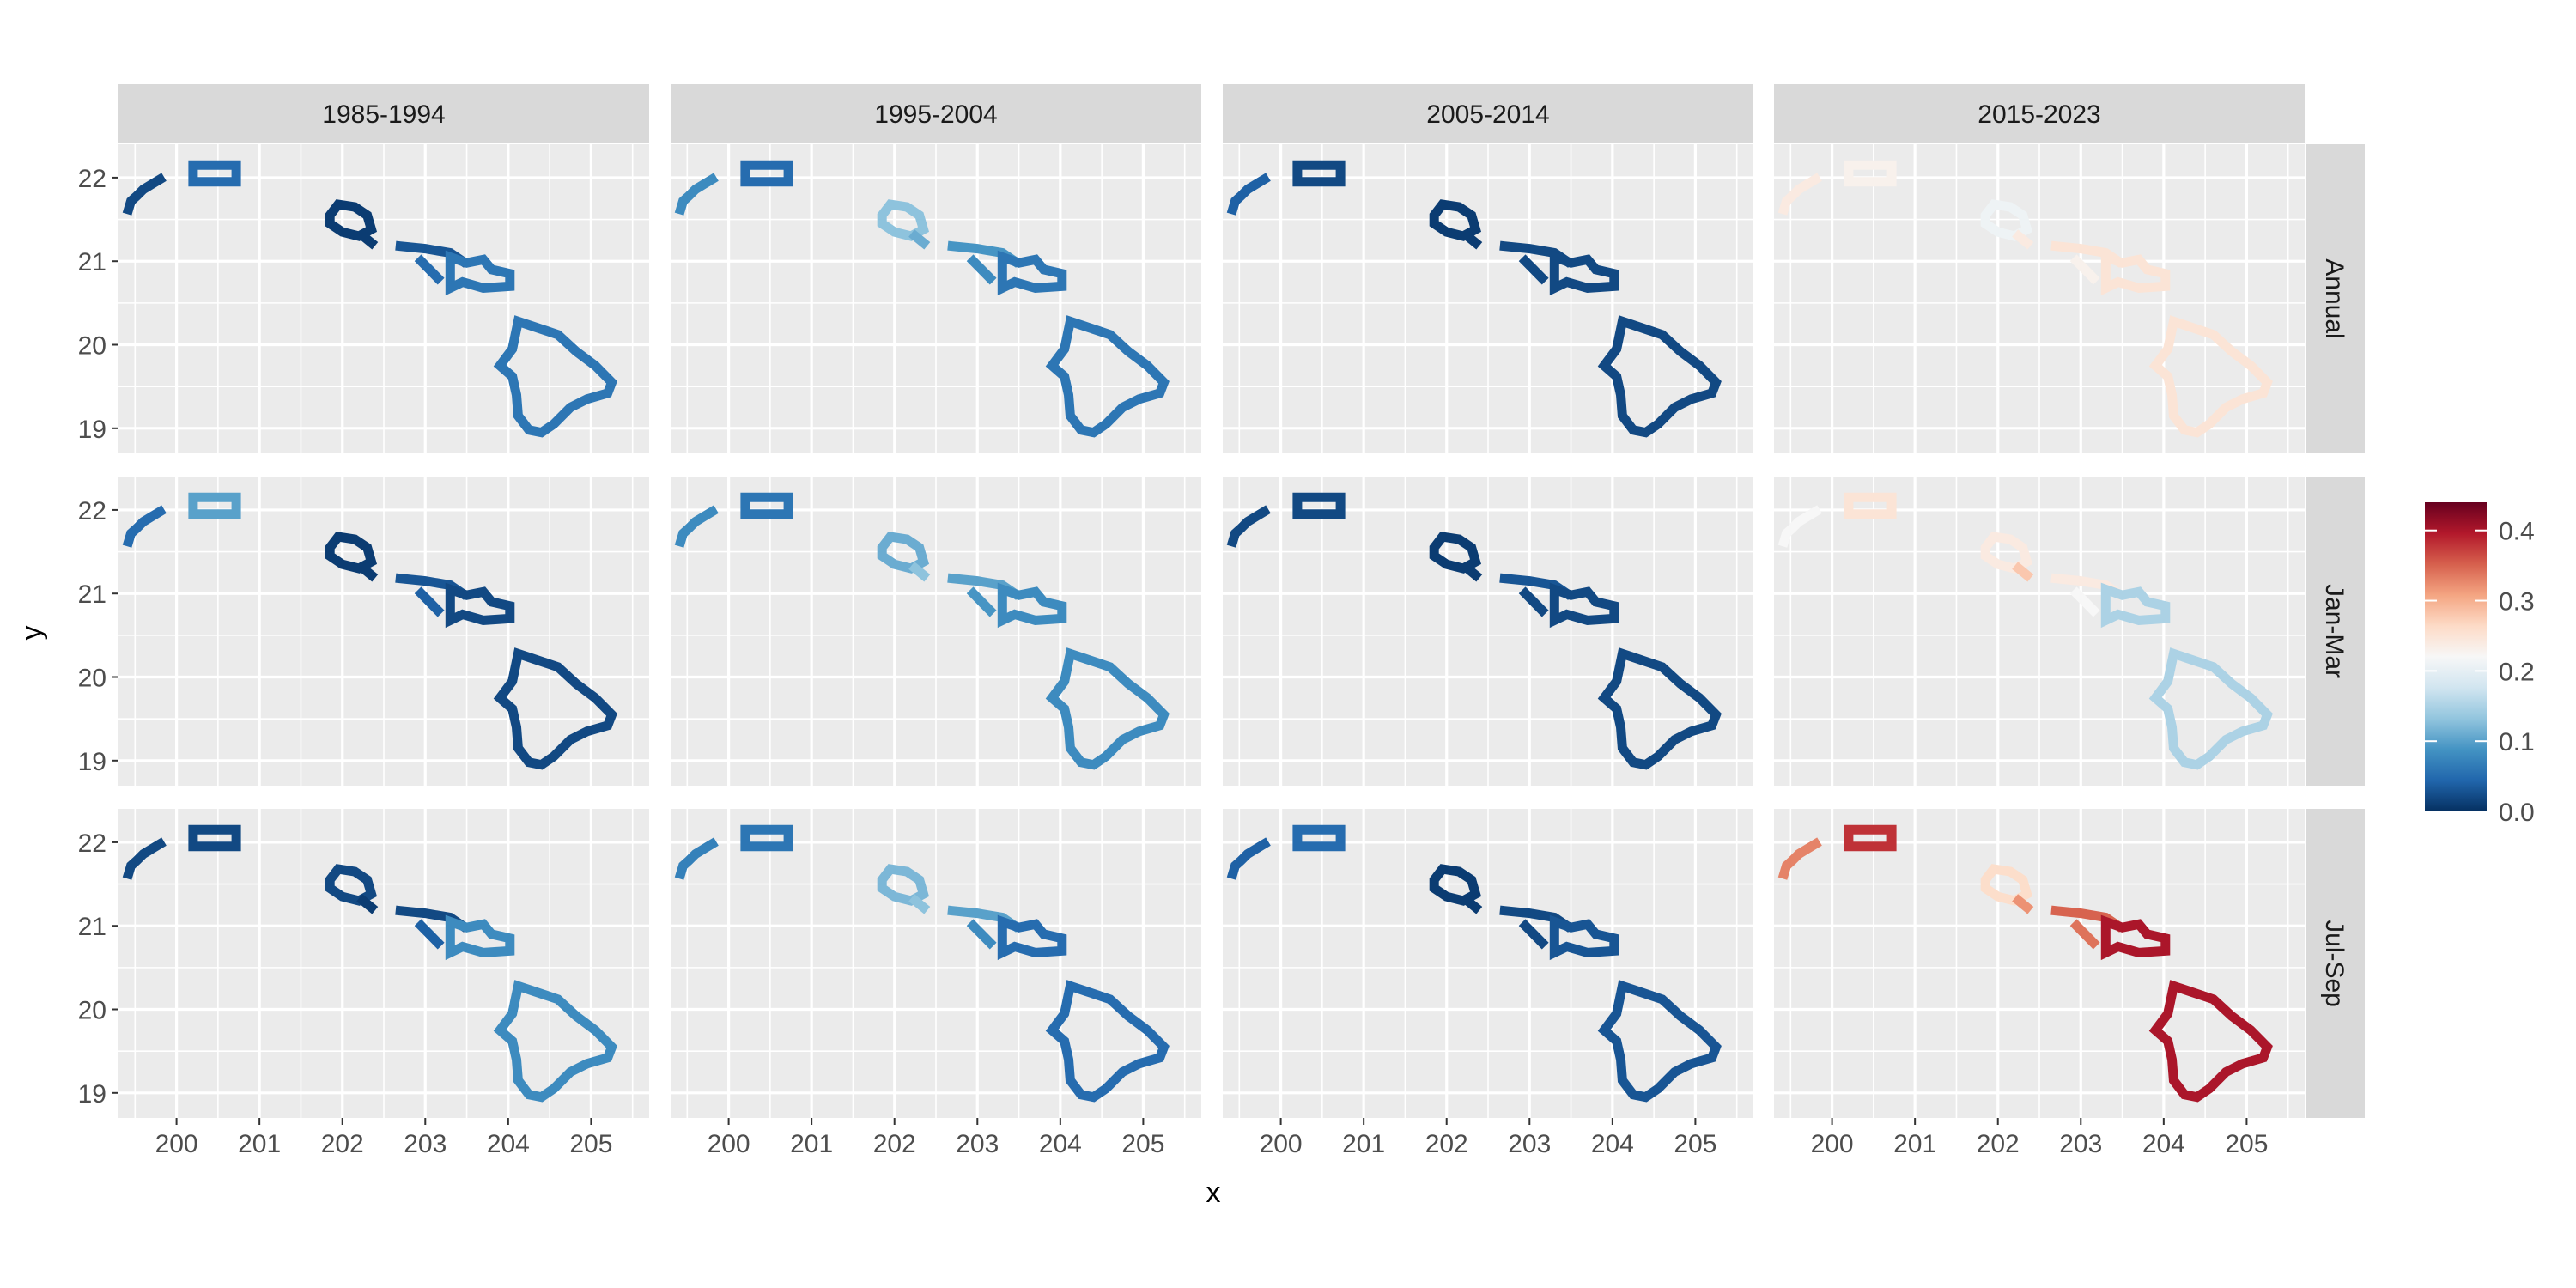  What do you see at coordinates (2517, 532) in the screenshot?
I see `colorbar-label: 0.4` at bounding box center [2517, 532].